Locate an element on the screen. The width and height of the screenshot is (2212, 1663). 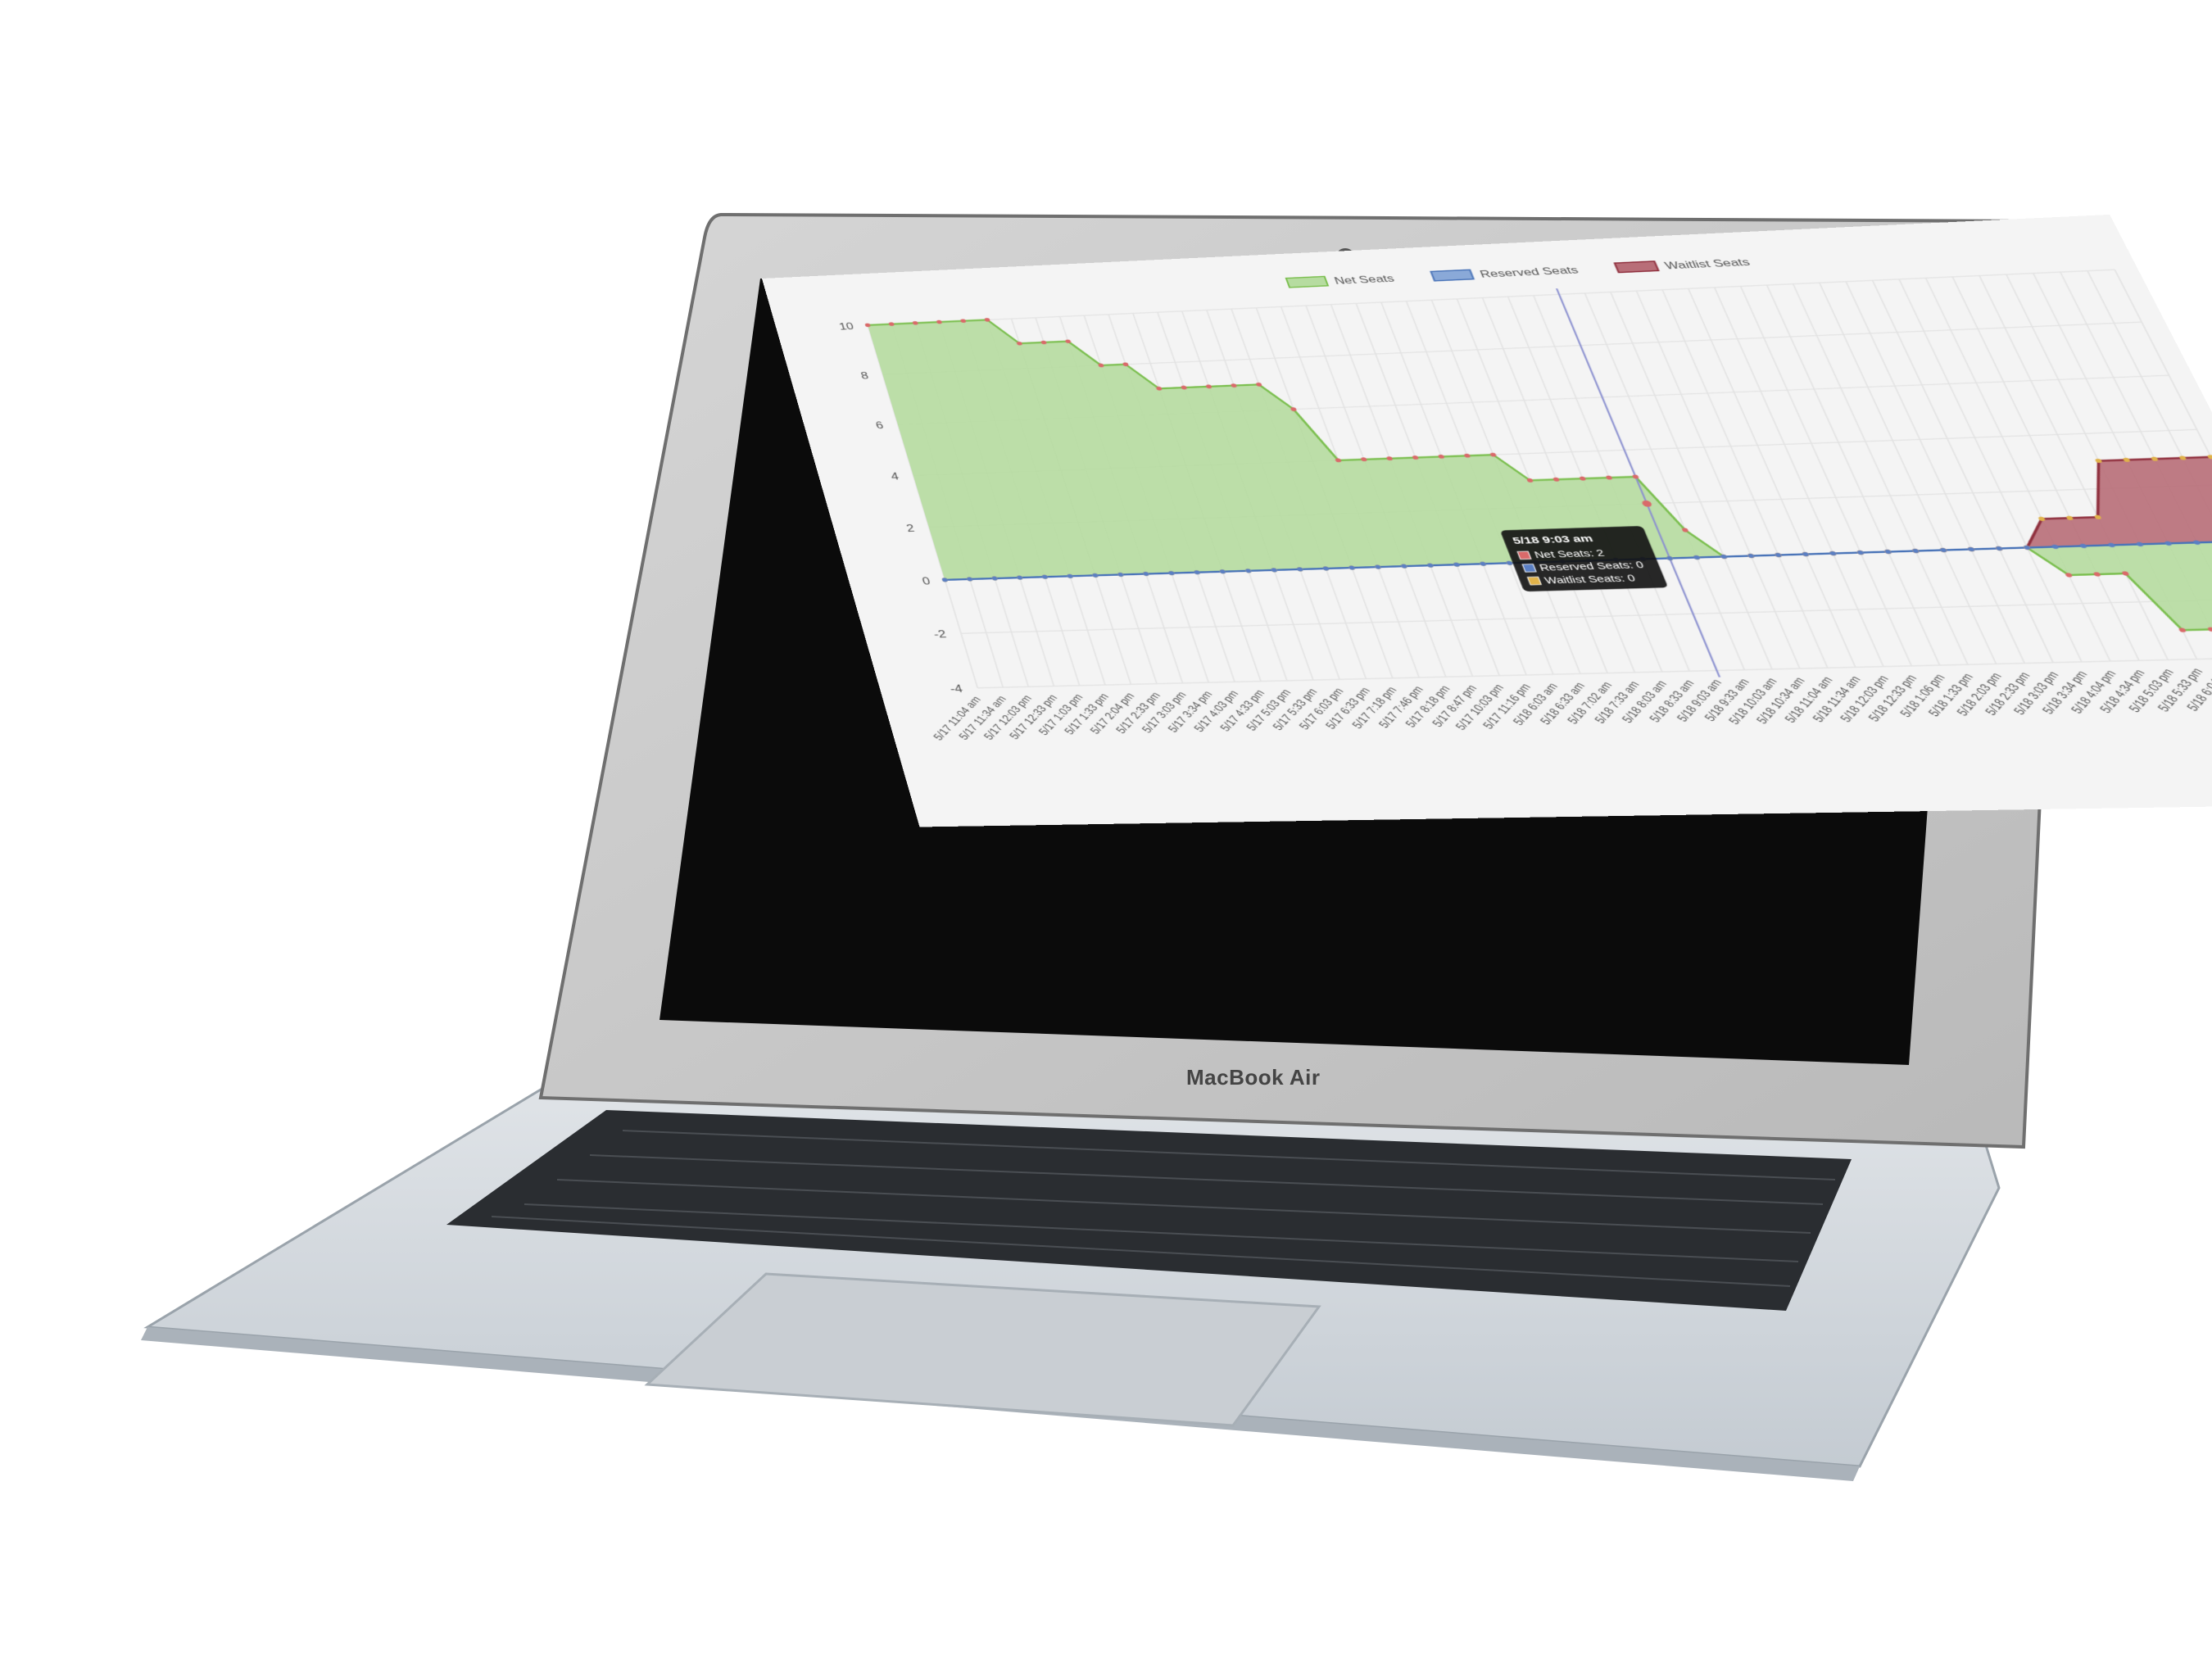
y-tick-label: 10 is located at coordinates (845, 326).